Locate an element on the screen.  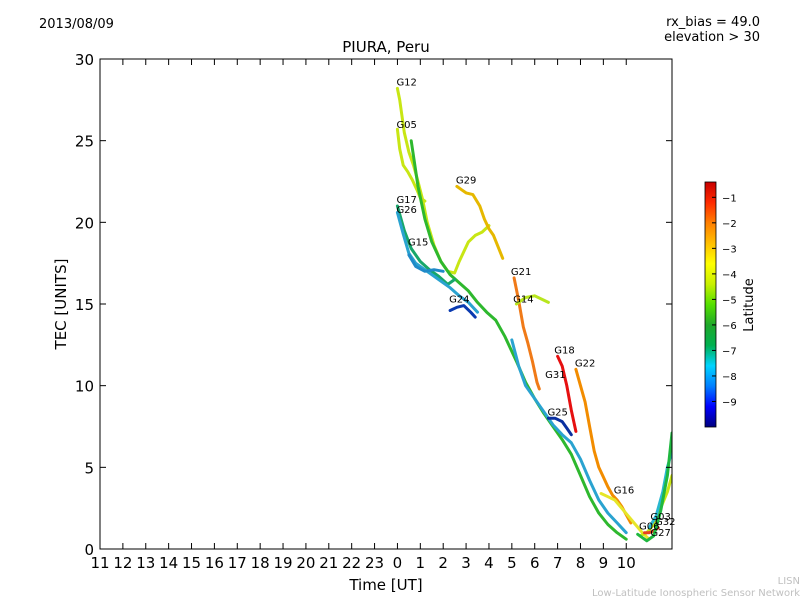
satellite-label: G16 is located at coordinates (624, 491).